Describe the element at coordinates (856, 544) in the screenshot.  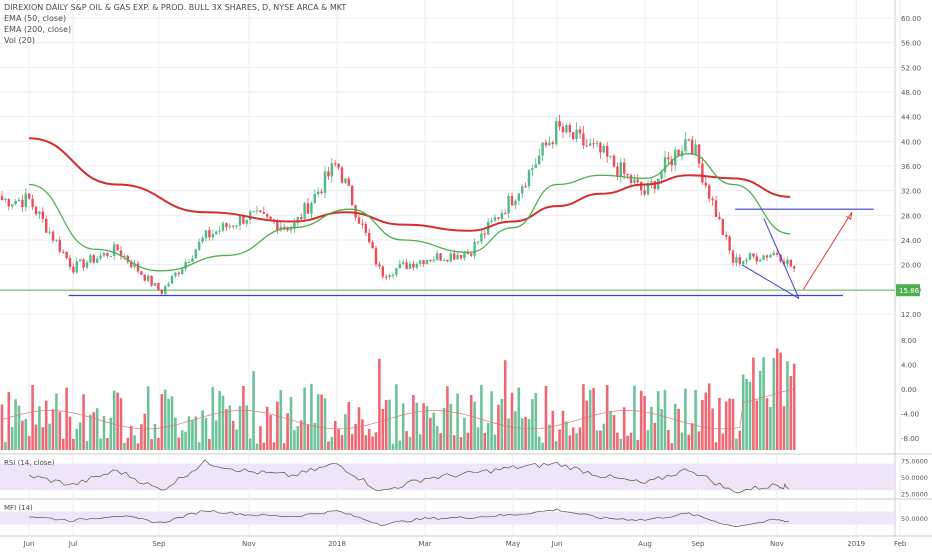
I see `time-axis-tick: 2019` at that location.